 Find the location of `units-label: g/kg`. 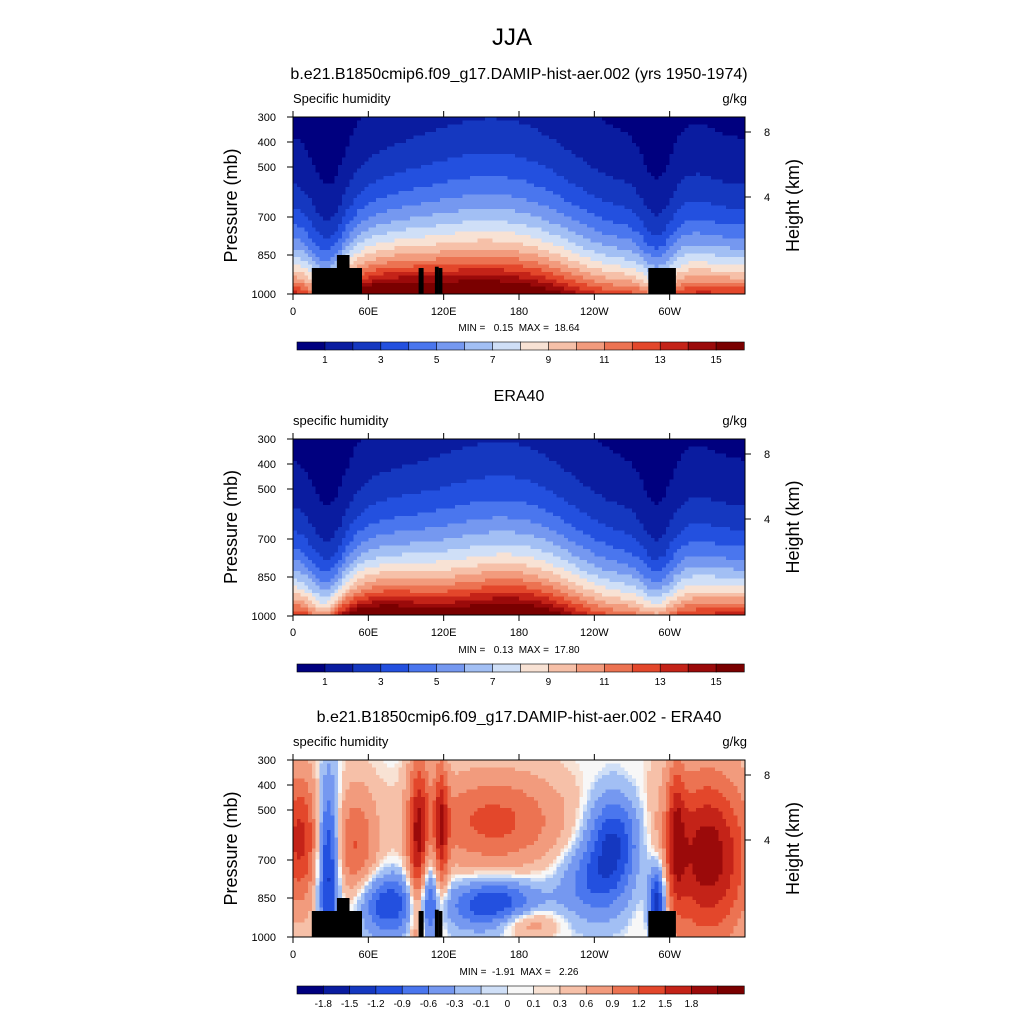

units-label: g/kg is located at coordinates (734, 741).